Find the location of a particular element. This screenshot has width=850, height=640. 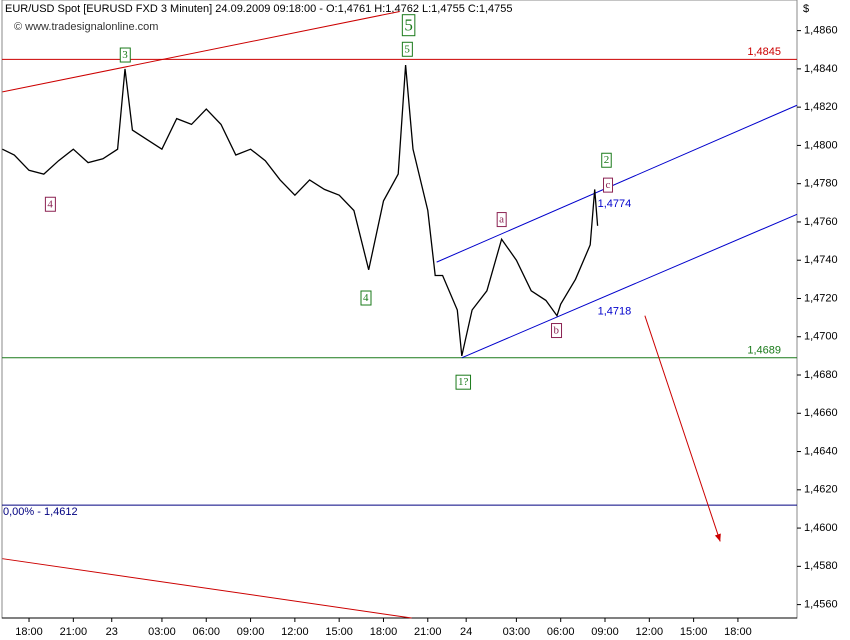

wave-label: b is located at coordinates (557, 331).